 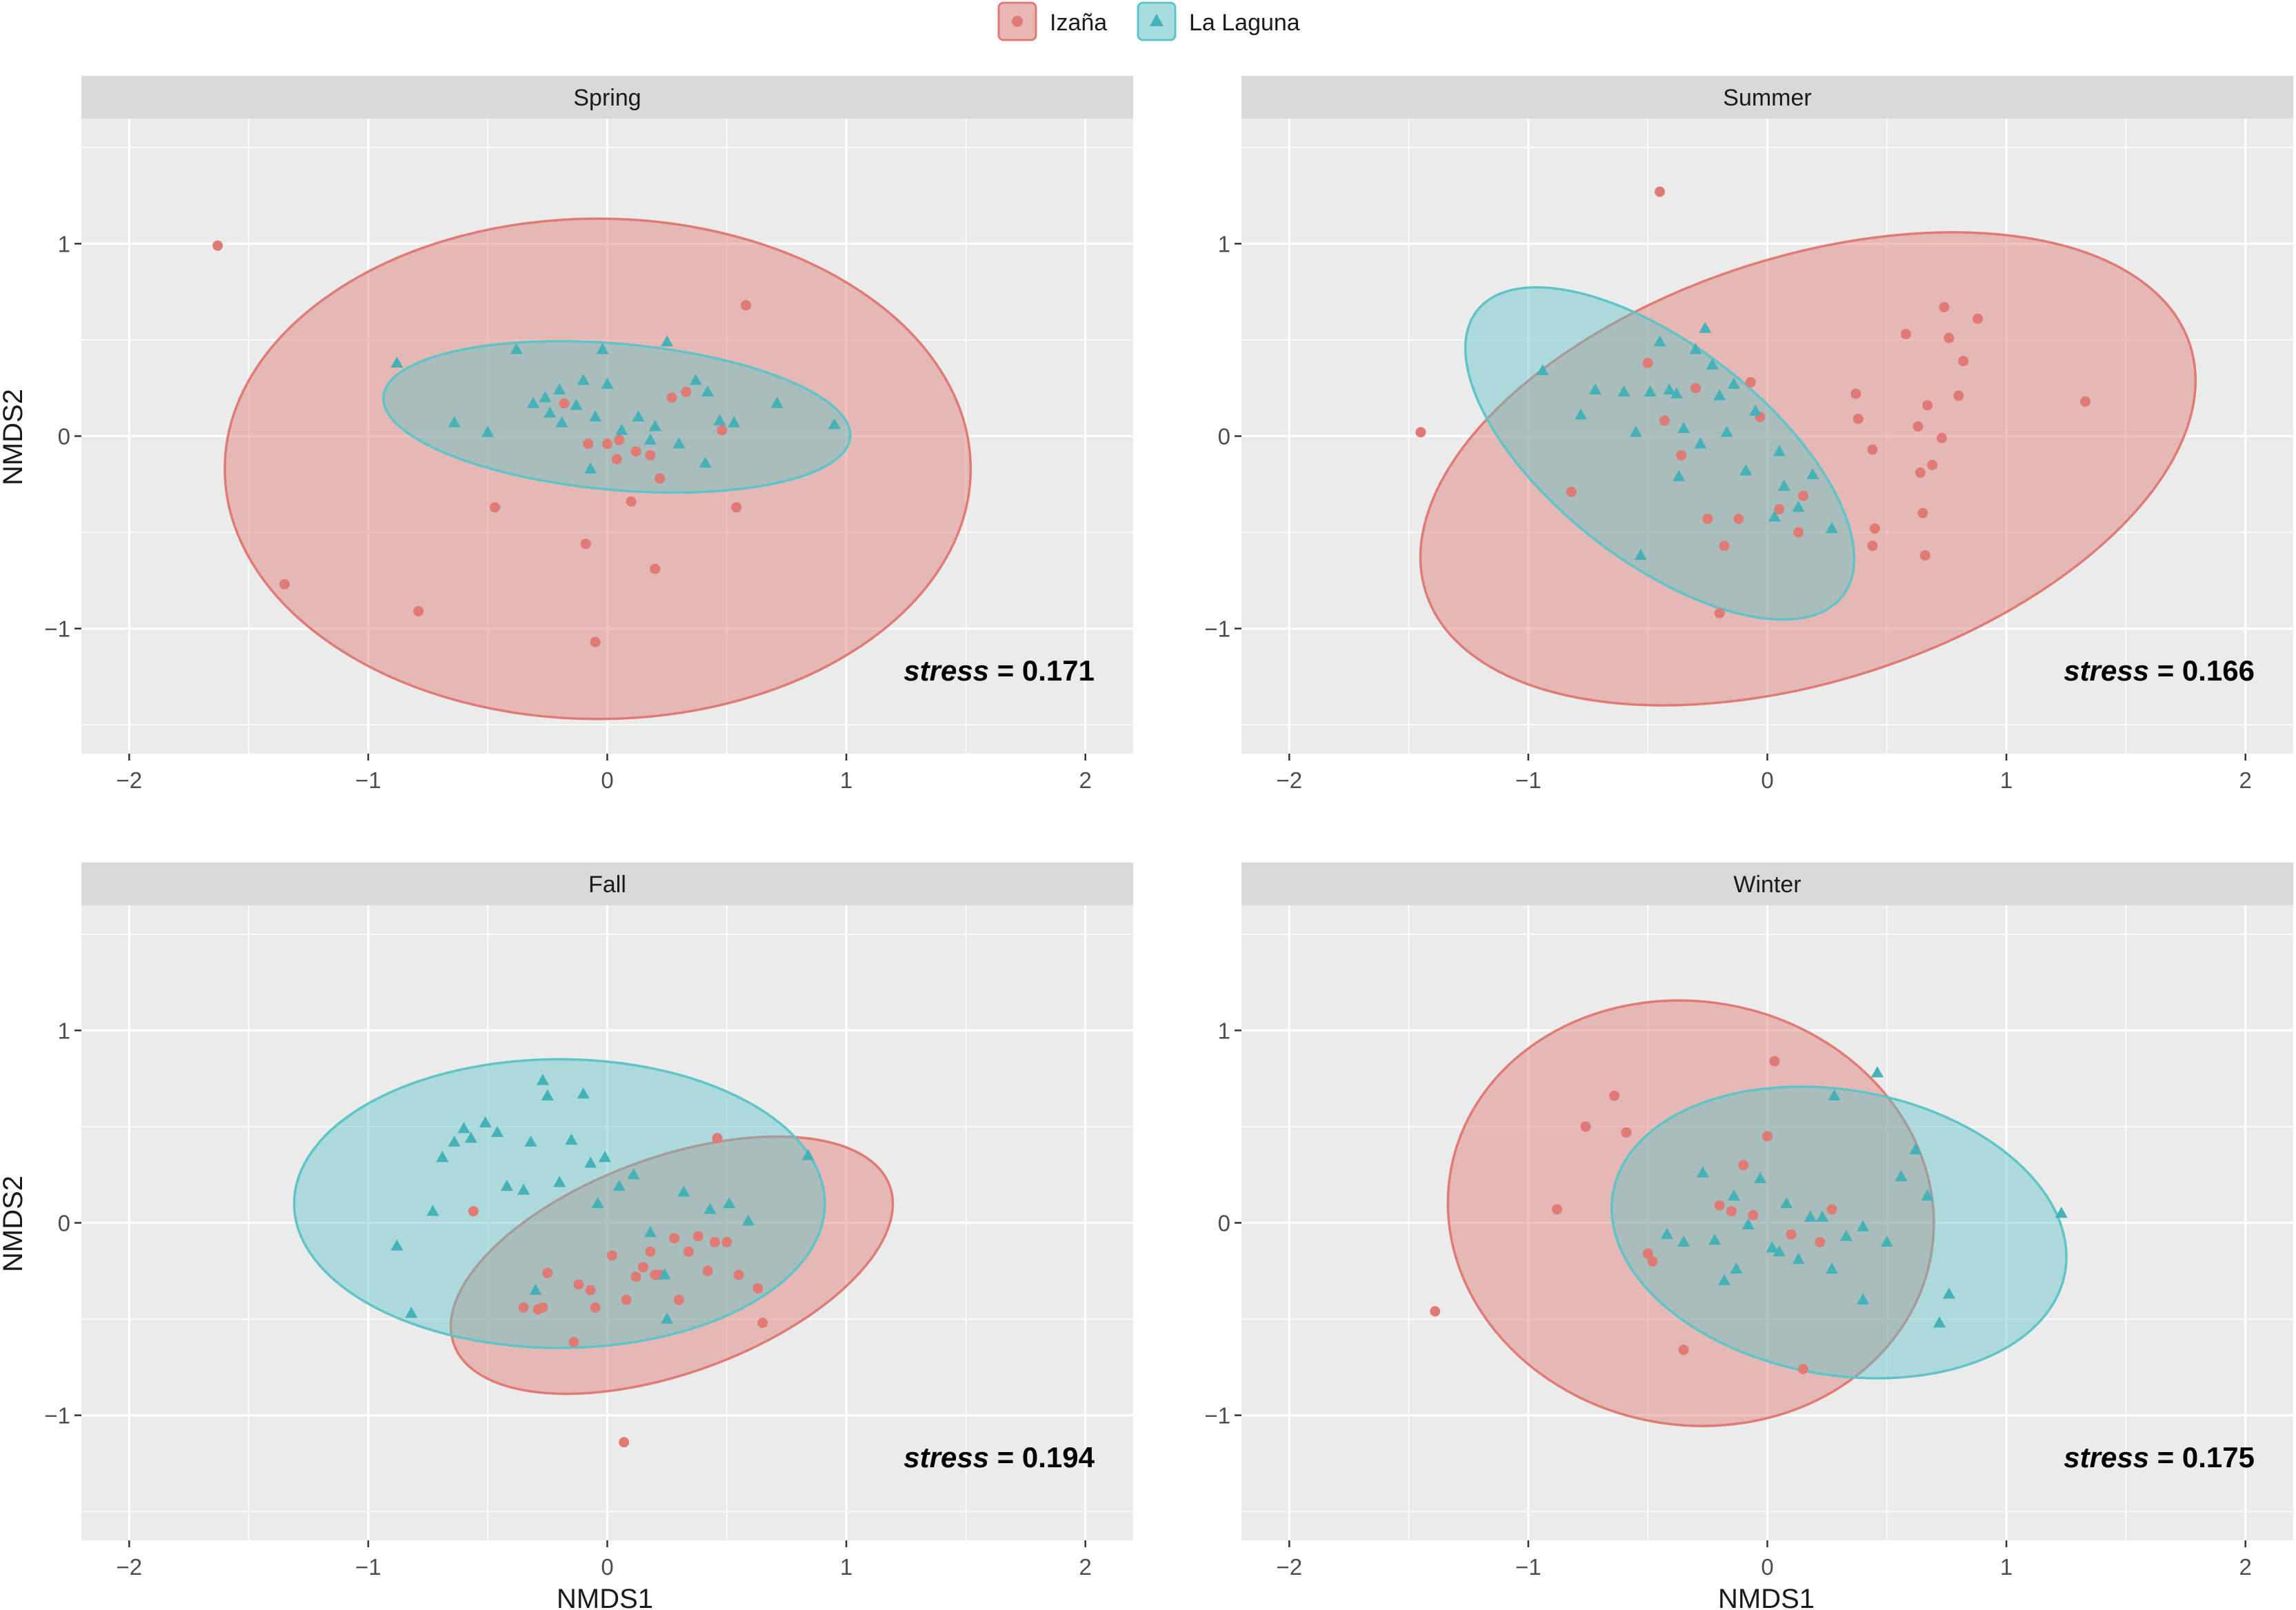 I want to click on confidence-ellipse-izana, so click(x=672, y=1265).